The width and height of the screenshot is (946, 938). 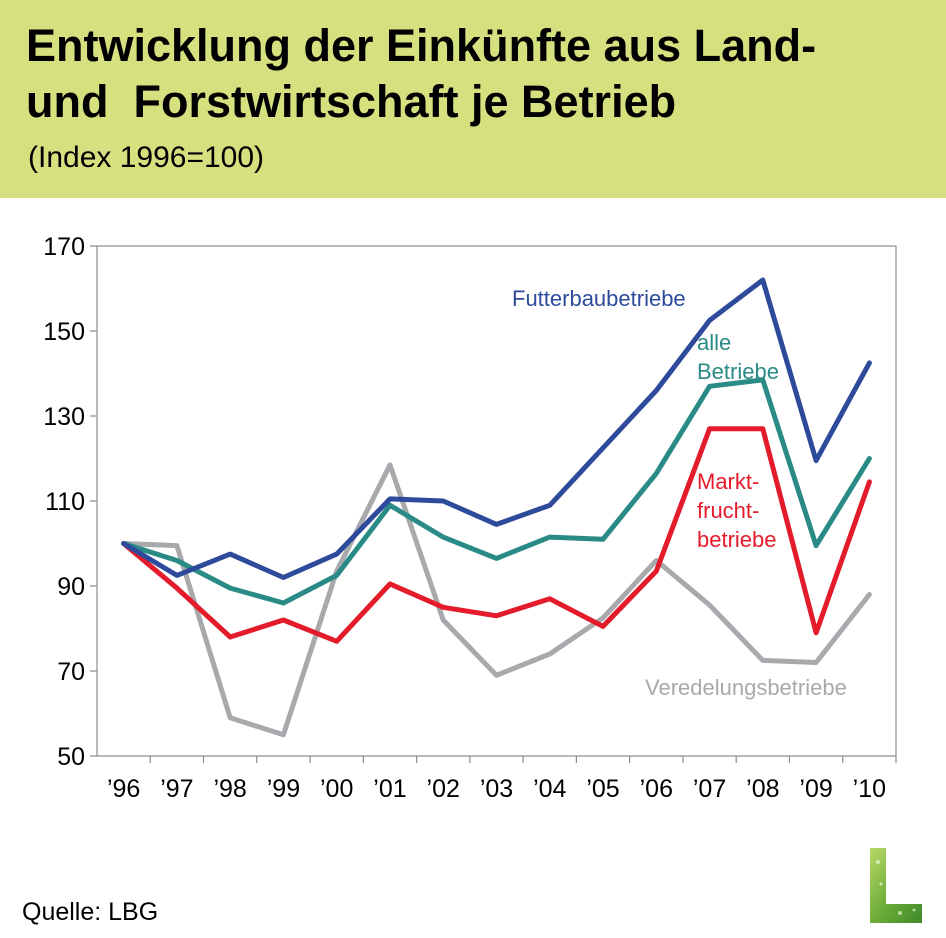 What do you see at coordinates (389, 789) in the screenshot?
I see `x-tick-label: ’01` at bounding box center [389, 789].